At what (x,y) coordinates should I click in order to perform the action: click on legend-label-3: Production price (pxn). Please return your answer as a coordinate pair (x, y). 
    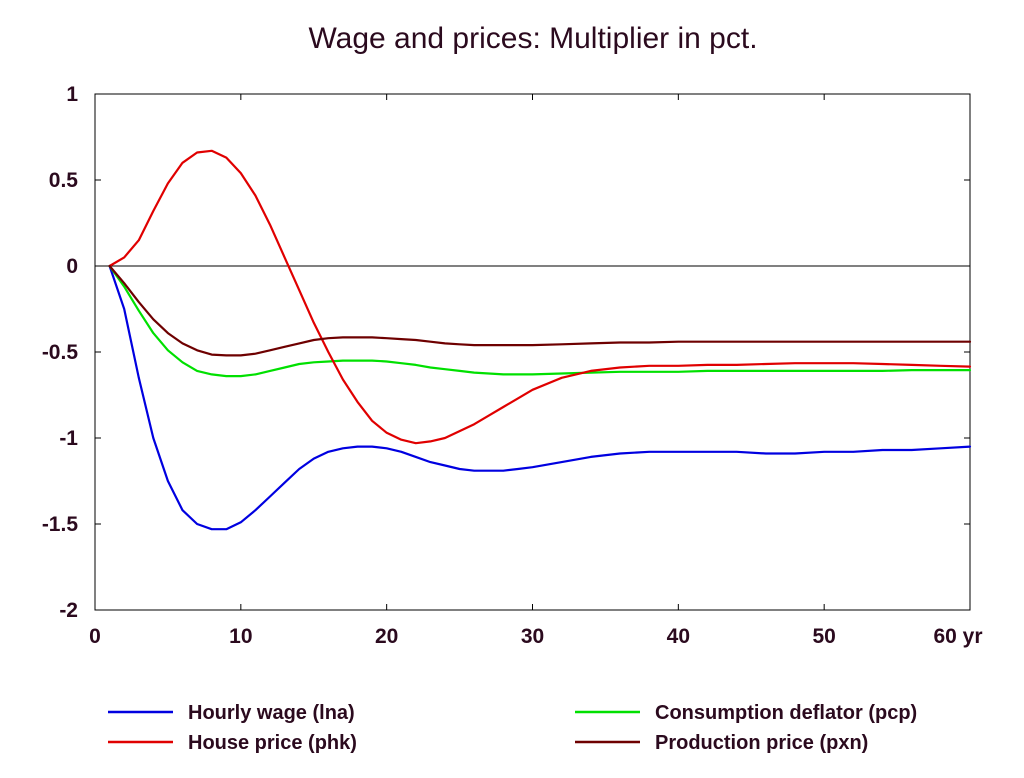
    Looking at the image, I should click on (761, 743).